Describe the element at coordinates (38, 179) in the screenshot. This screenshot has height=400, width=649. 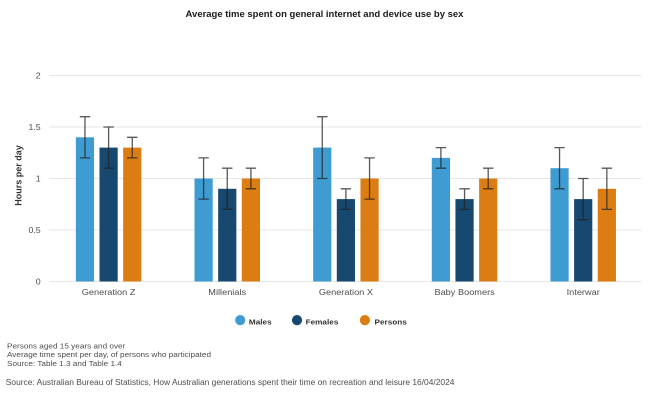
I see `svg-text: 1` at that location.